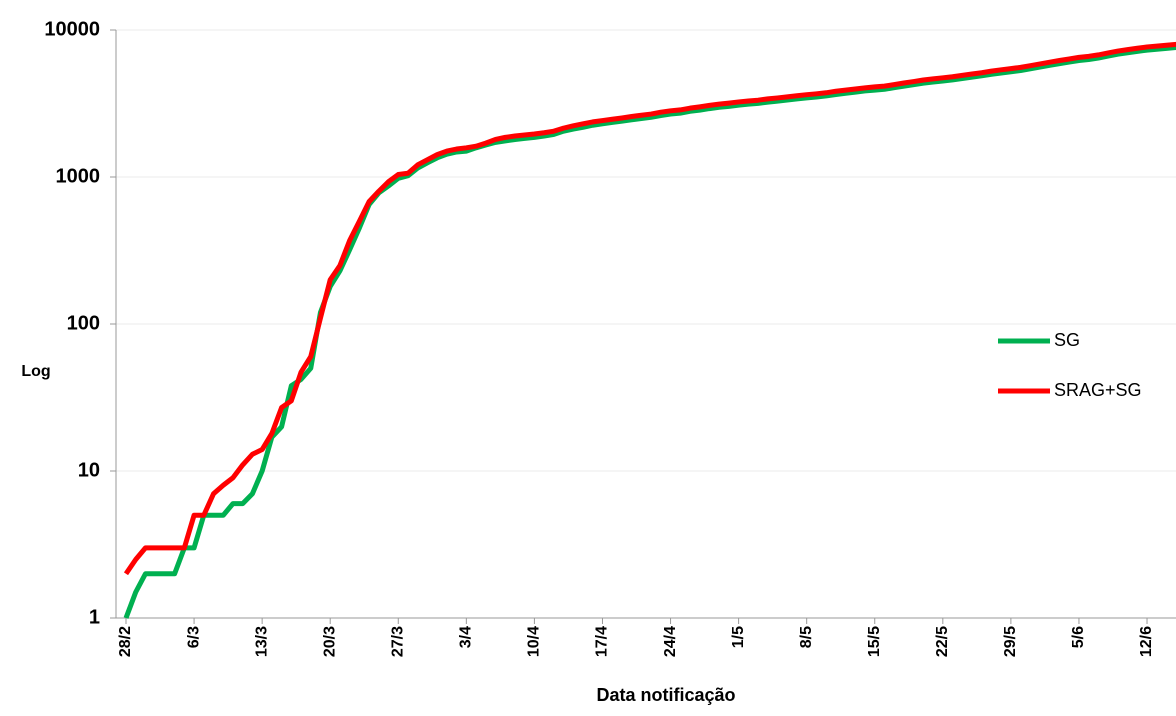  What do you see at coordinates (602, 641) in the screenshot?
I see `x-tick-label: 17/4` at bounding box center [602, 641].